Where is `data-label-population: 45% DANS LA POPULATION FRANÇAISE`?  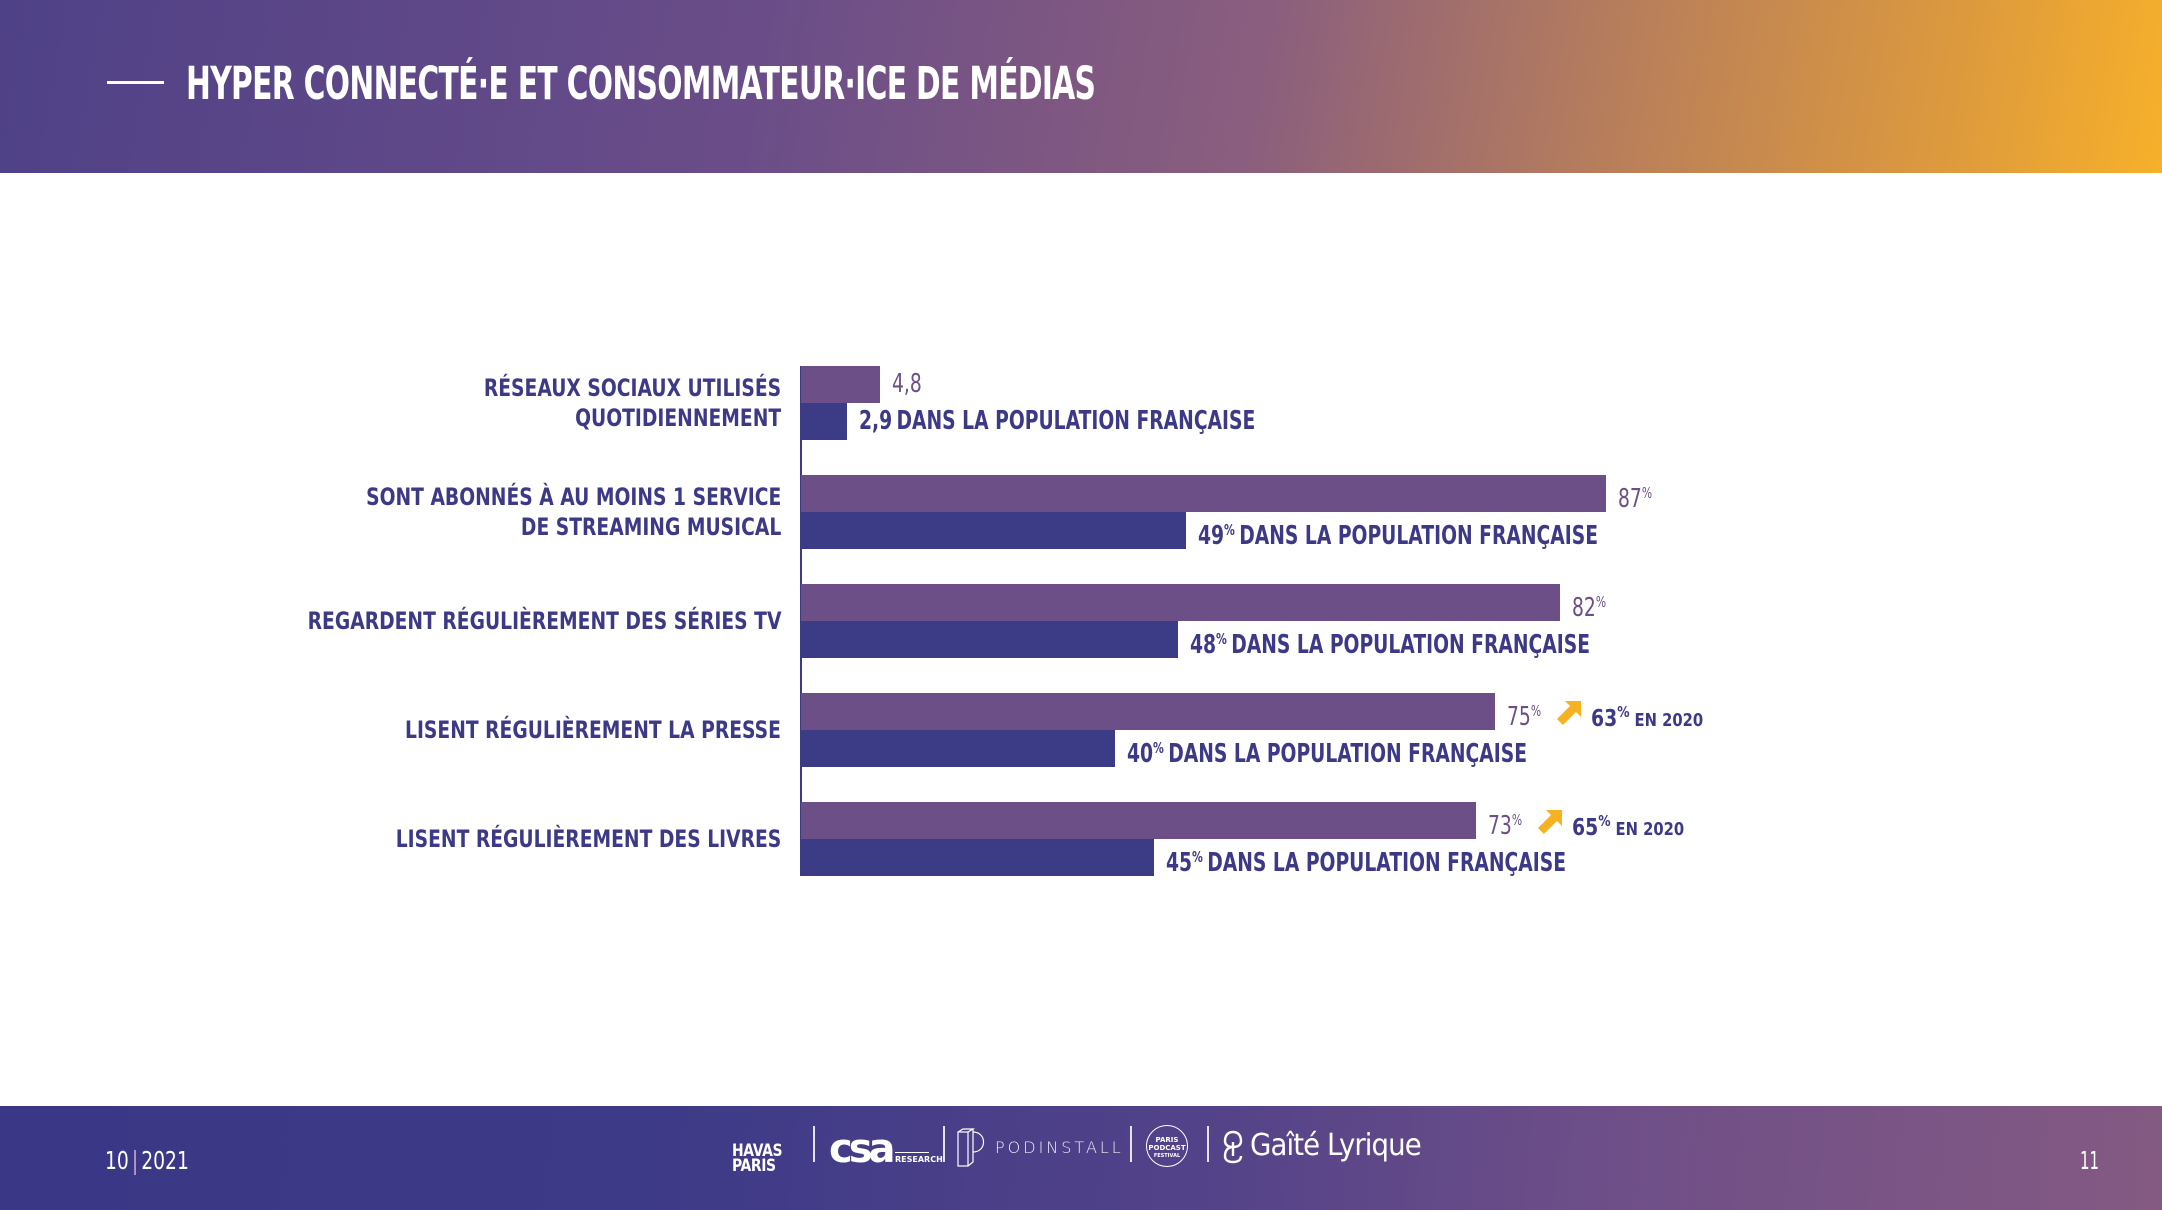 data-label-population: 45% DANS LA POPULATION FRANÇAISE is located at coordinates (1366, 860).